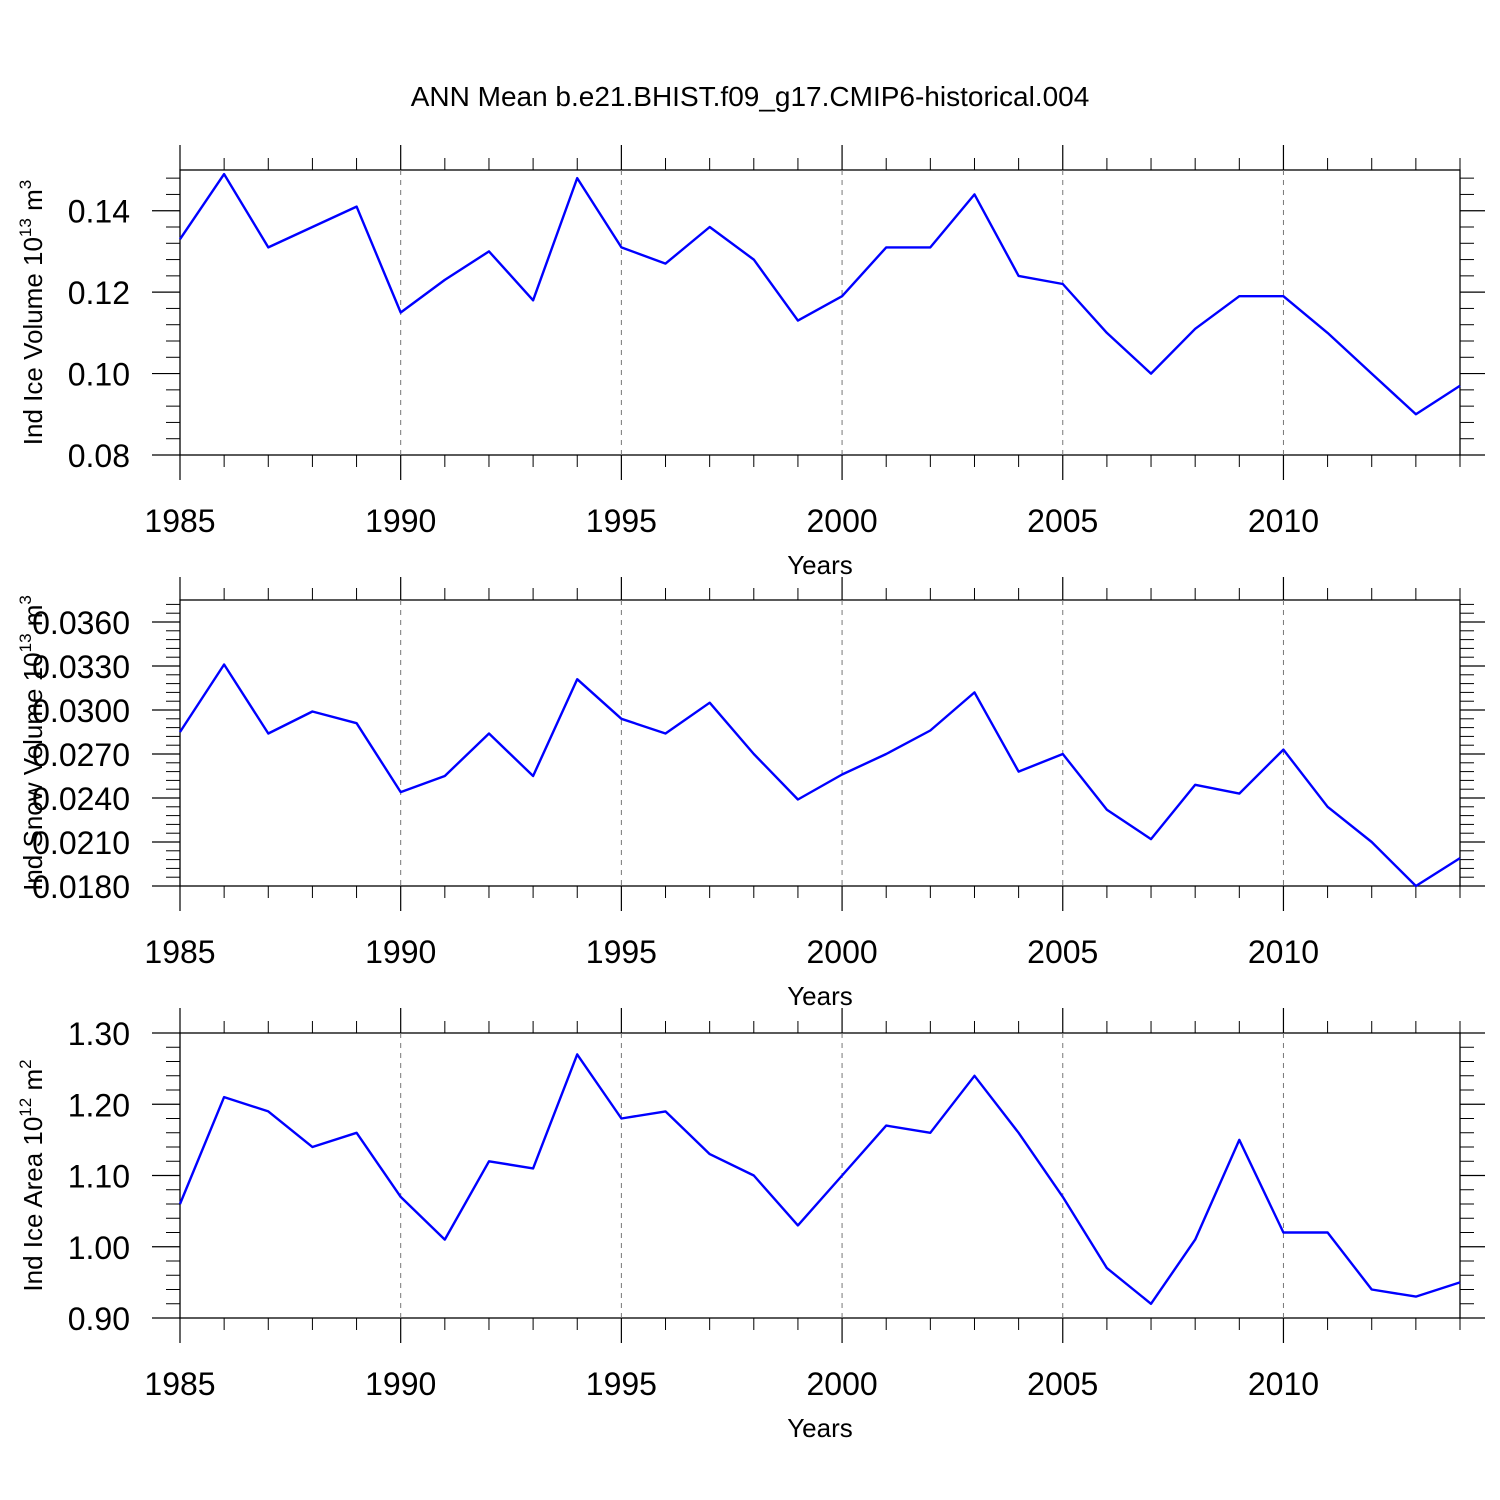 The width and height of the screenshot is (1500, 1500). What do you see at coordinates (81, 667) in the screenshot?
I see `y-tick-label: 0.0330` at bounding box center [81, 667].